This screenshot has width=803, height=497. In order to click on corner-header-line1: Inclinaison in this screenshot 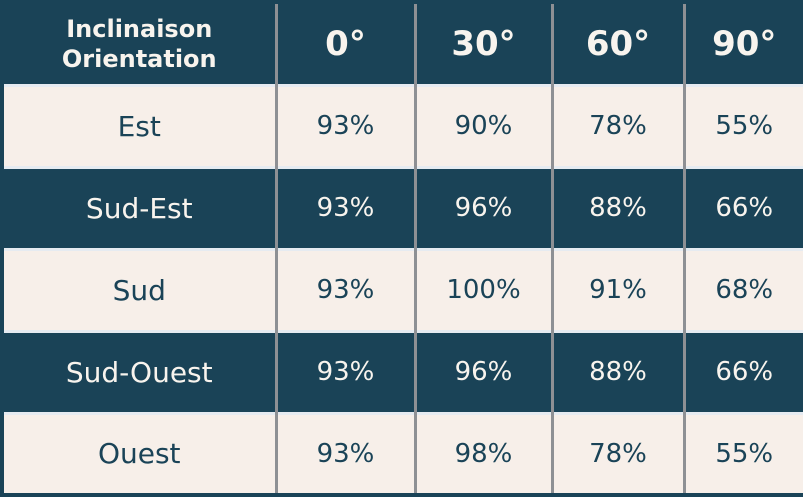, I will do `click(139, 28)`.